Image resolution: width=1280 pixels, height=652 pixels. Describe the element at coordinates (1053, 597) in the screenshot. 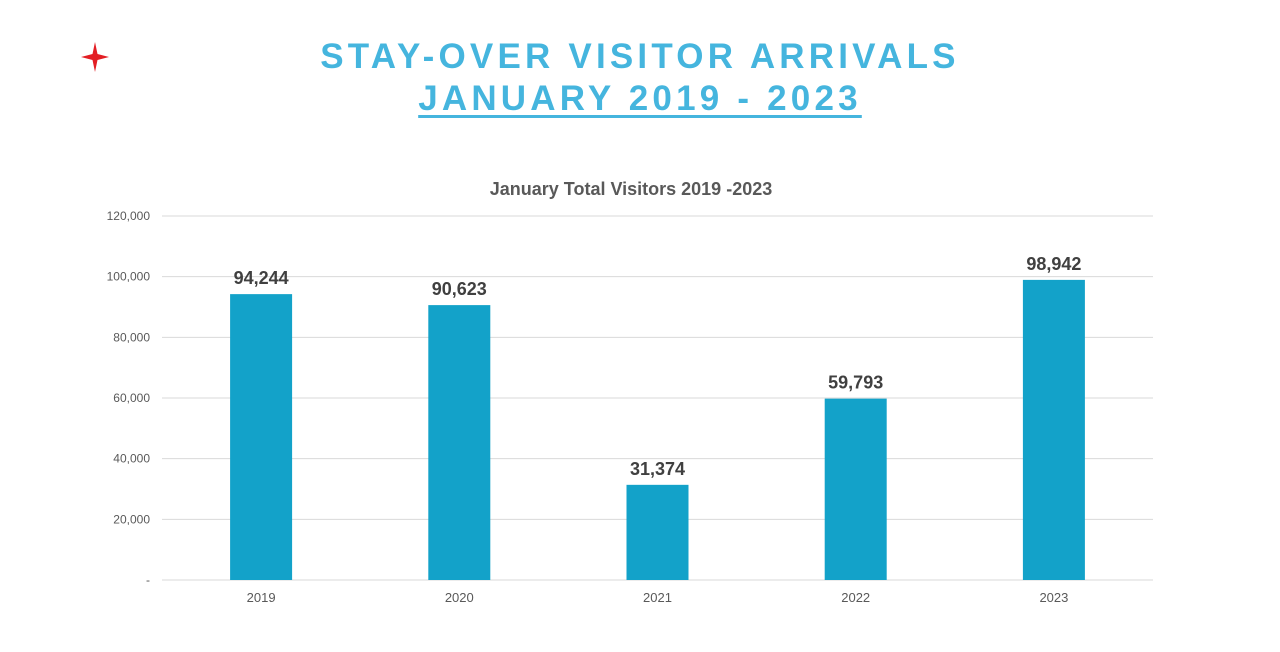

I see `x-category-label: 2023` at that location.